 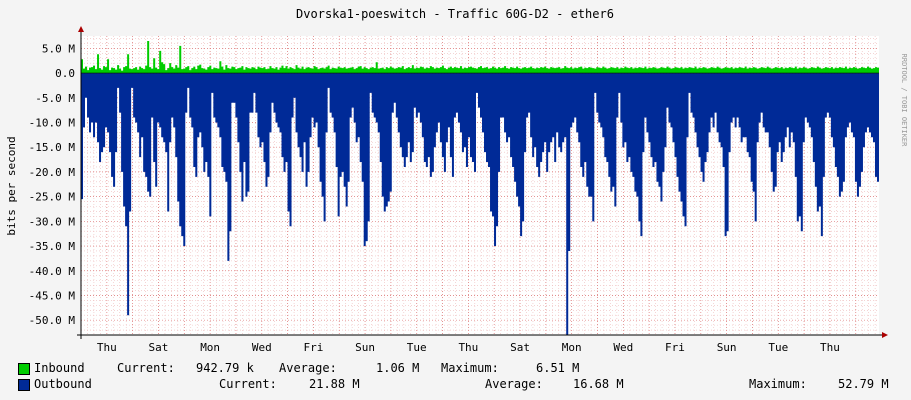 I want to click on y-tick-label: -35.0 M, so click(x=52, y=246).